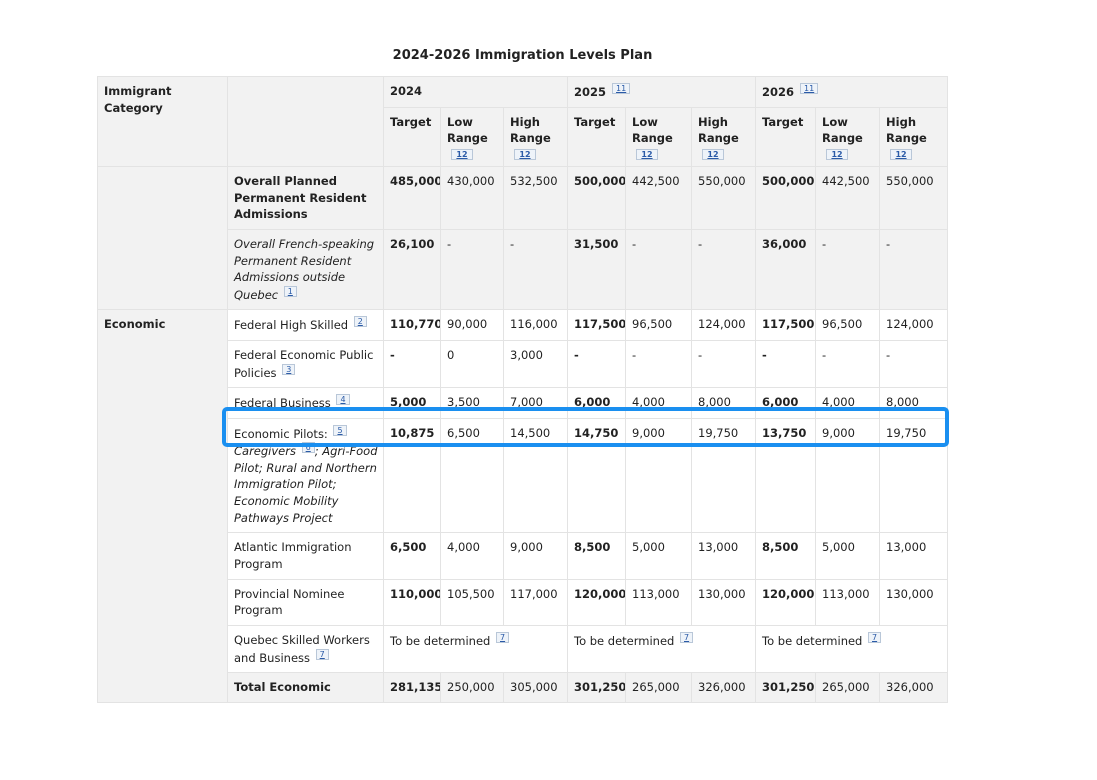 Image resolution: width=1097 pixels, height=780 pixels. I want to click on category-header: Immigrant Category, so click(162, 121).